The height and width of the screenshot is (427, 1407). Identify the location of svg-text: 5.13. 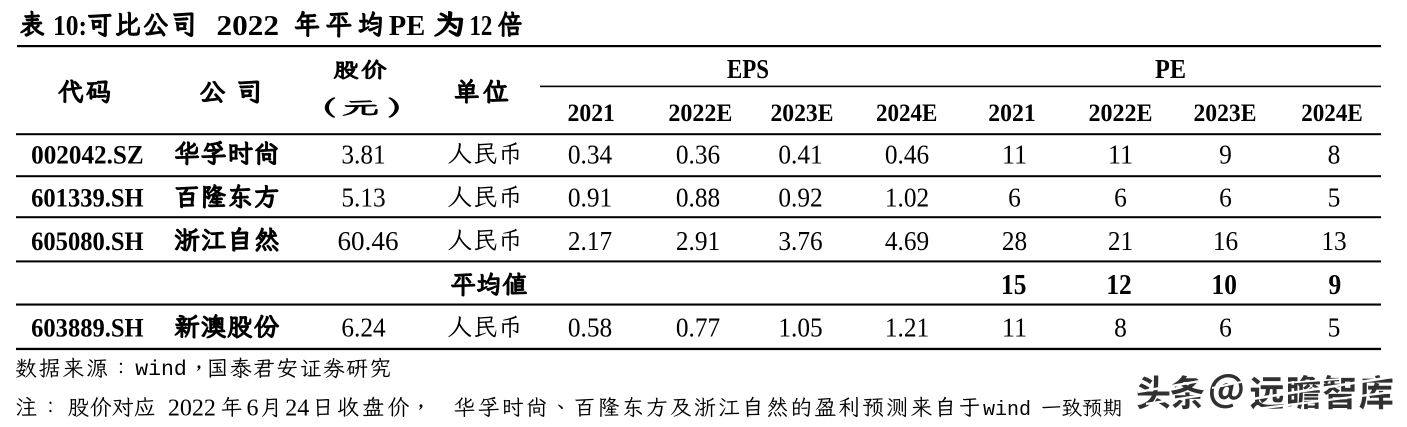
(363, 197).